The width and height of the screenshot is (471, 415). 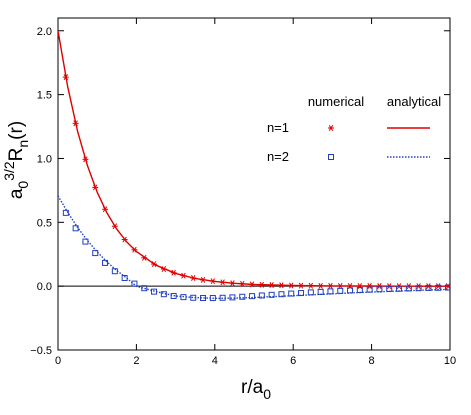 I want to click on y-tick-label: −0.5, so click(x=41, y=351).